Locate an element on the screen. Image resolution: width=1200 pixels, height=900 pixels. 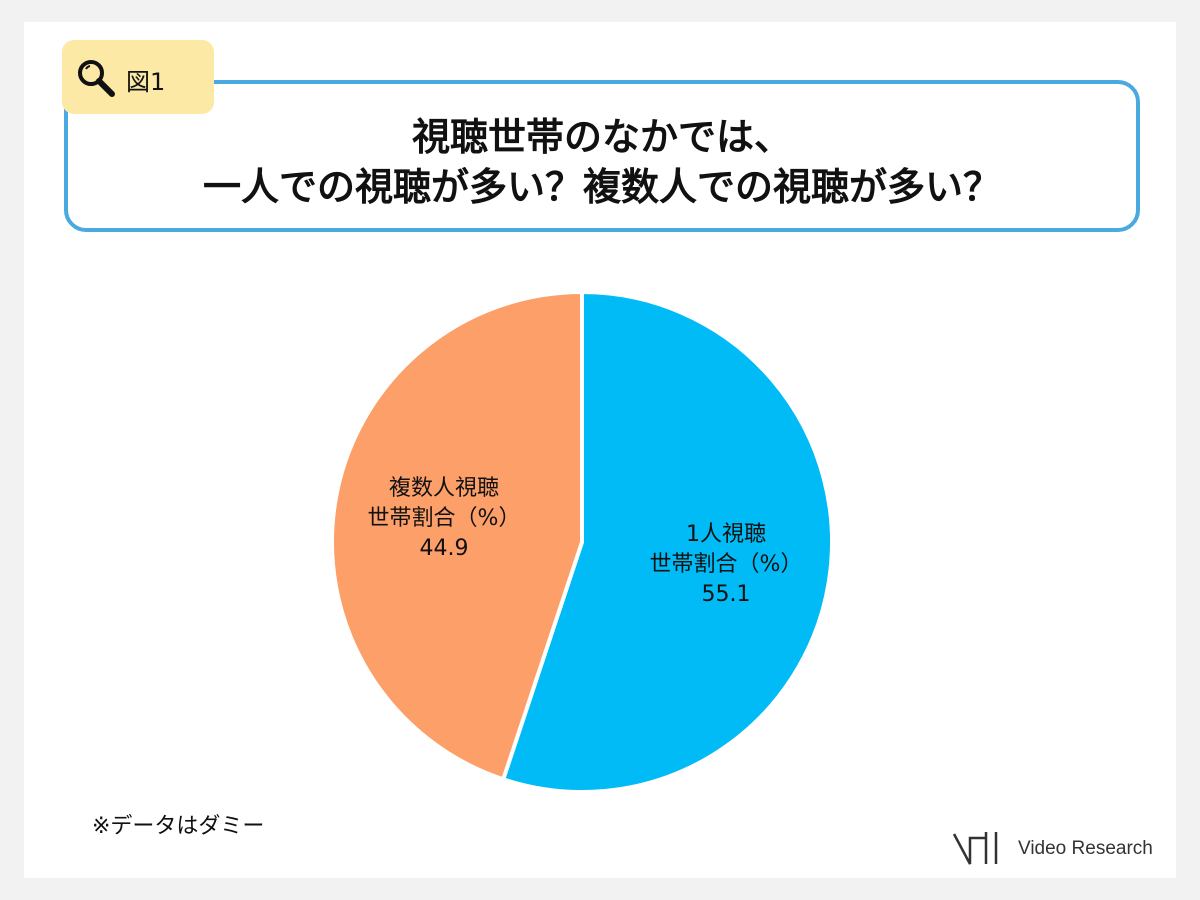
slice-label-multi: 複数人視聴 世帯割合（%） 44.9 is located at coordinates (444, 519).